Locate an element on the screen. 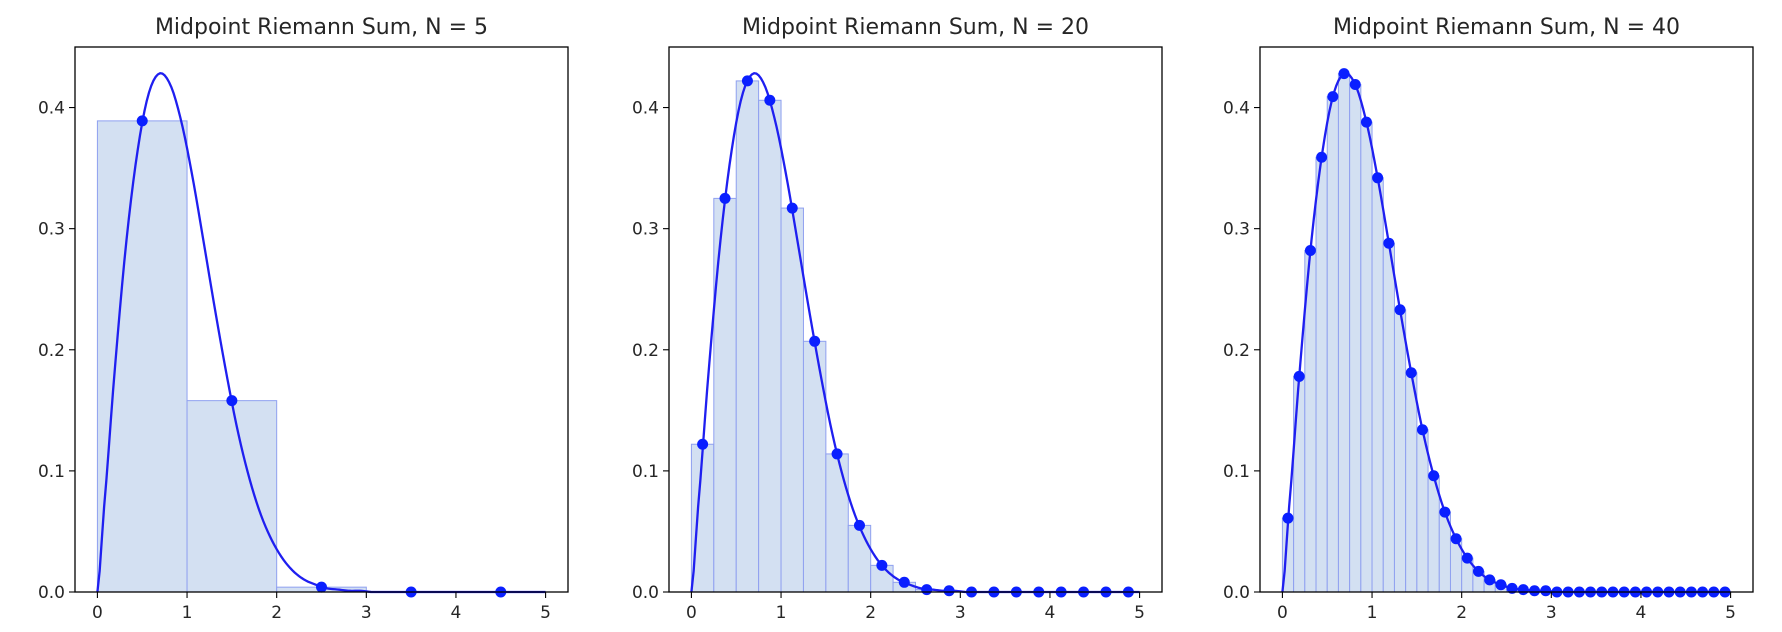 This screenshot has width=1782, height=632. chart-title: Midpoint Riemann Sum, N = 5 is located at coordinates (321, 27).